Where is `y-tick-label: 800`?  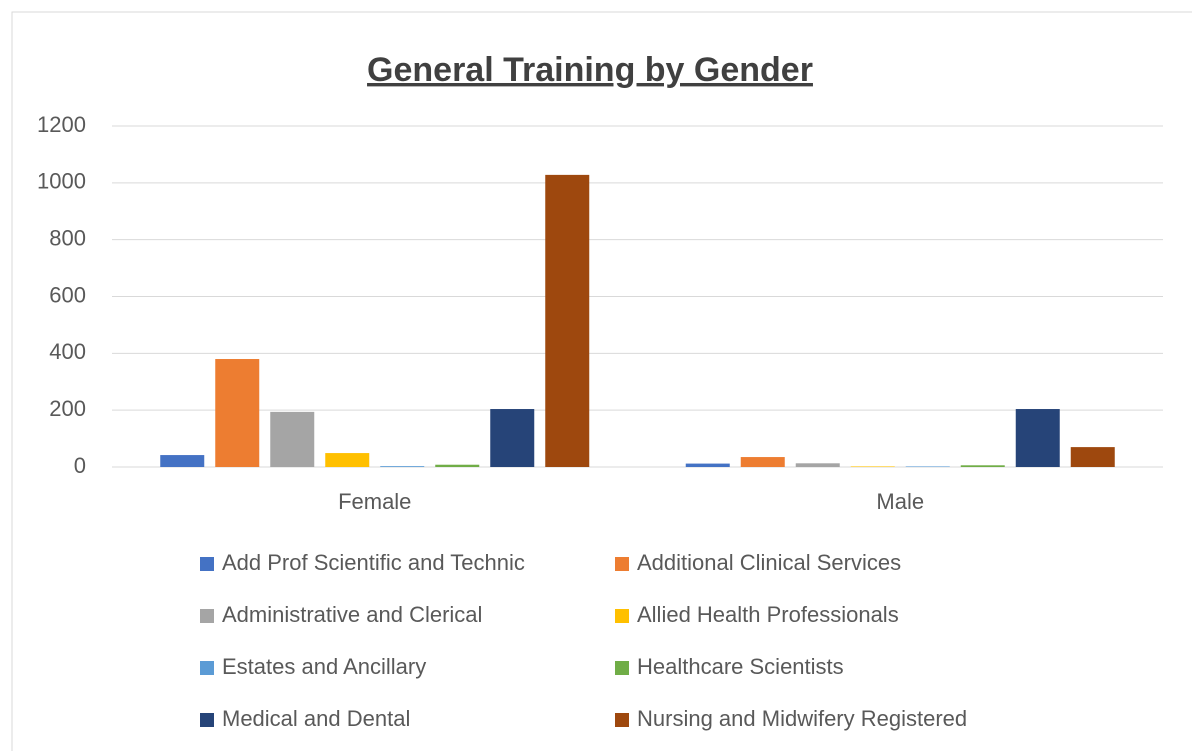 y-tick-label: 800 is located at coordinates (67, 237).